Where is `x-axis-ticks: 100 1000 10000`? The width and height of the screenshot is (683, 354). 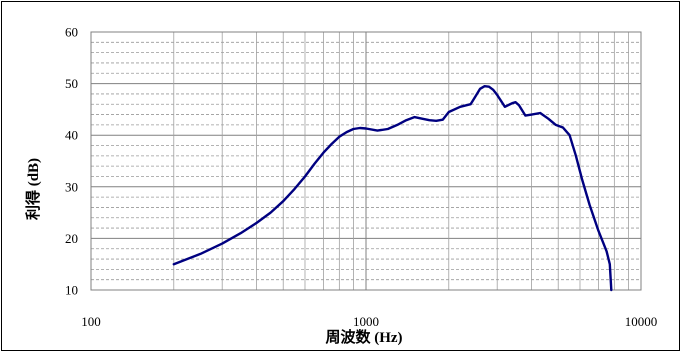
x-axis-ticks: 100 1000 10000 is located at coordinates (369, 321).